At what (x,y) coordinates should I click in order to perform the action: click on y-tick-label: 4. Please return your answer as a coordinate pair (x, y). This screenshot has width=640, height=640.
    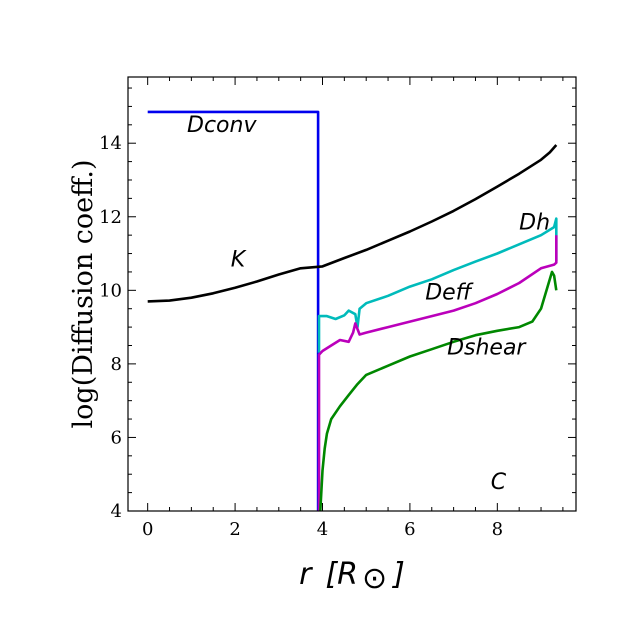
    Looking at the image, I should click on (116, 511).